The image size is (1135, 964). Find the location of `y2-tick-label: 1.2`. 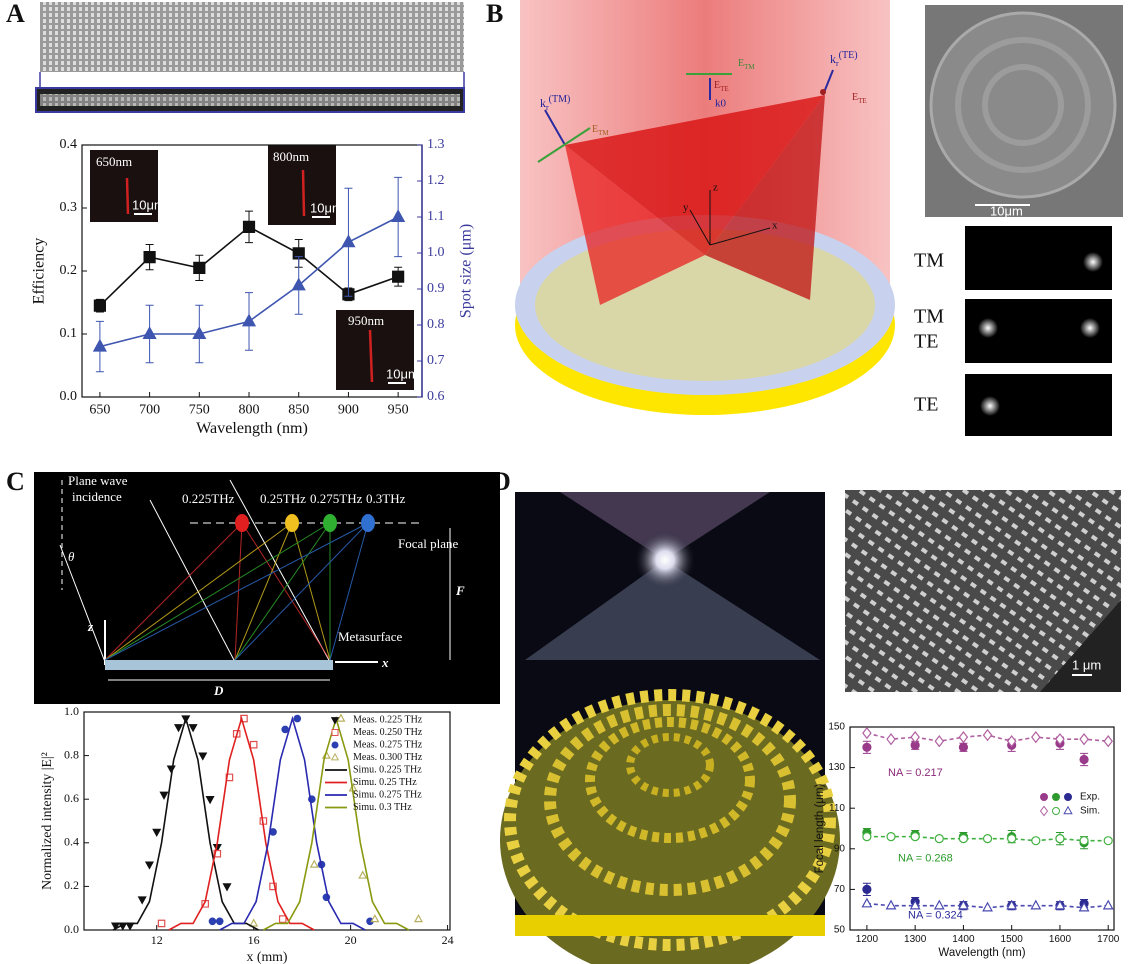

y2-tick-label: 1.2 is located at coordinates (436, 180).